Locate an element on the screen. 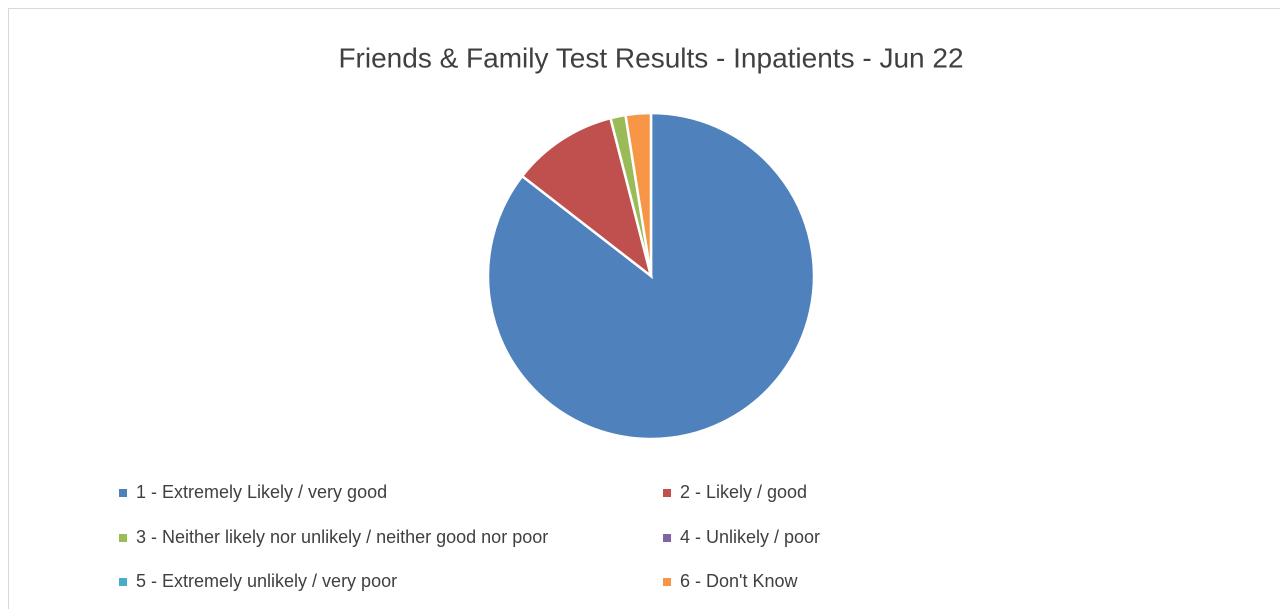 The width and height of the screenshot is (1280, 609). legend-label: 4 - Unlikely / poor is located at coordinates (750, 537).